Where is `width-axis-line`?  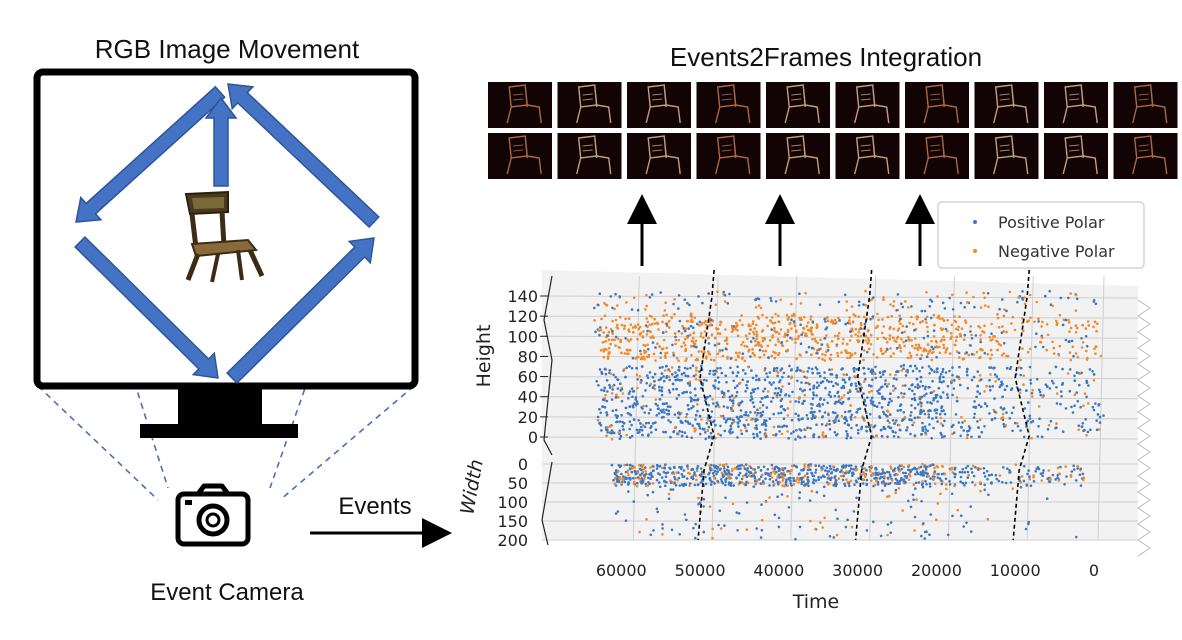
width-axis-line is located at coordinates (547, 503).